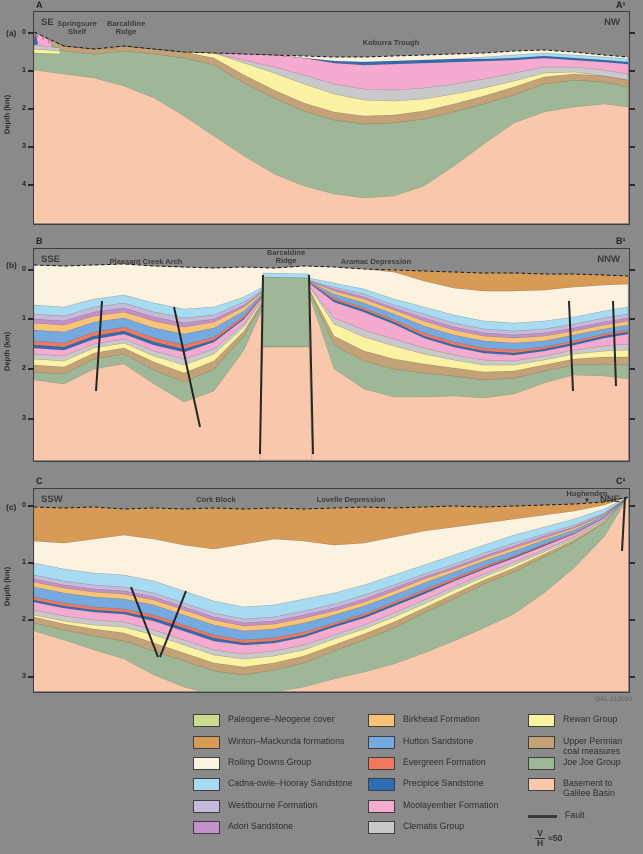 The height and width of the screenshot is (854, 643). Describe the element at coordinates (443, 783) in the screenshot. I see `legend-label: Precipice Sandstone` at that location.